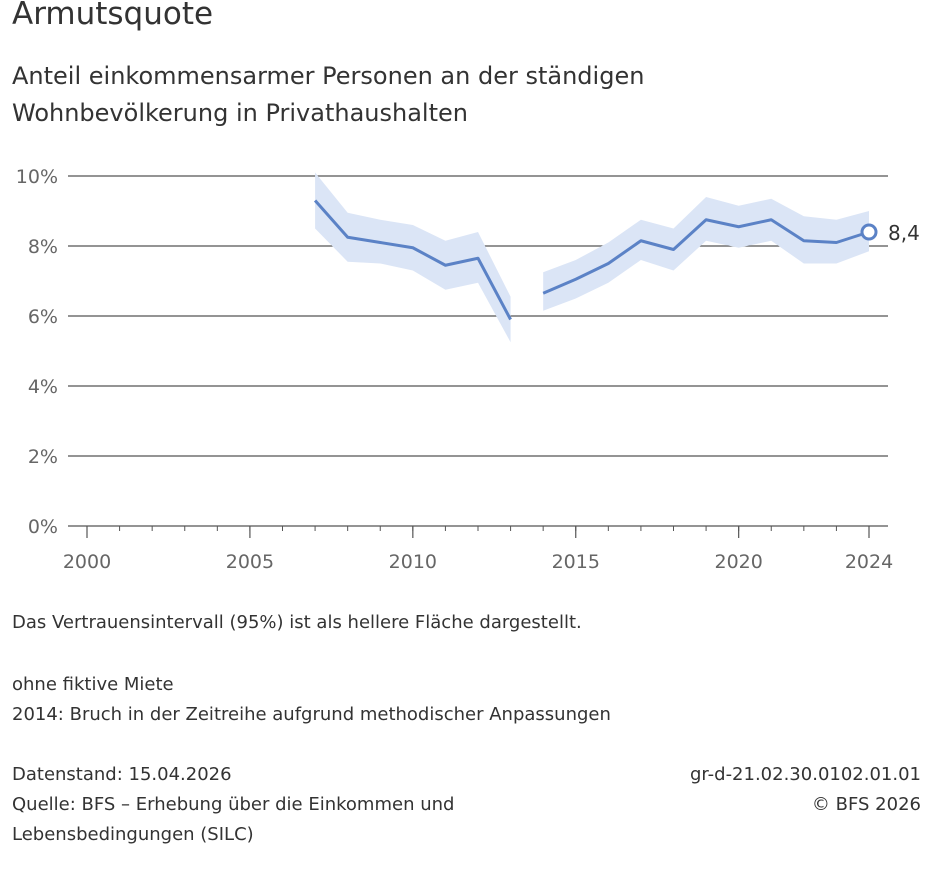  What do you see at coordinates (805, 774) in the screenshot?
I see `chart-code: gr-d-21.02.30.0102.01.01` at bounding box center [805, 774].